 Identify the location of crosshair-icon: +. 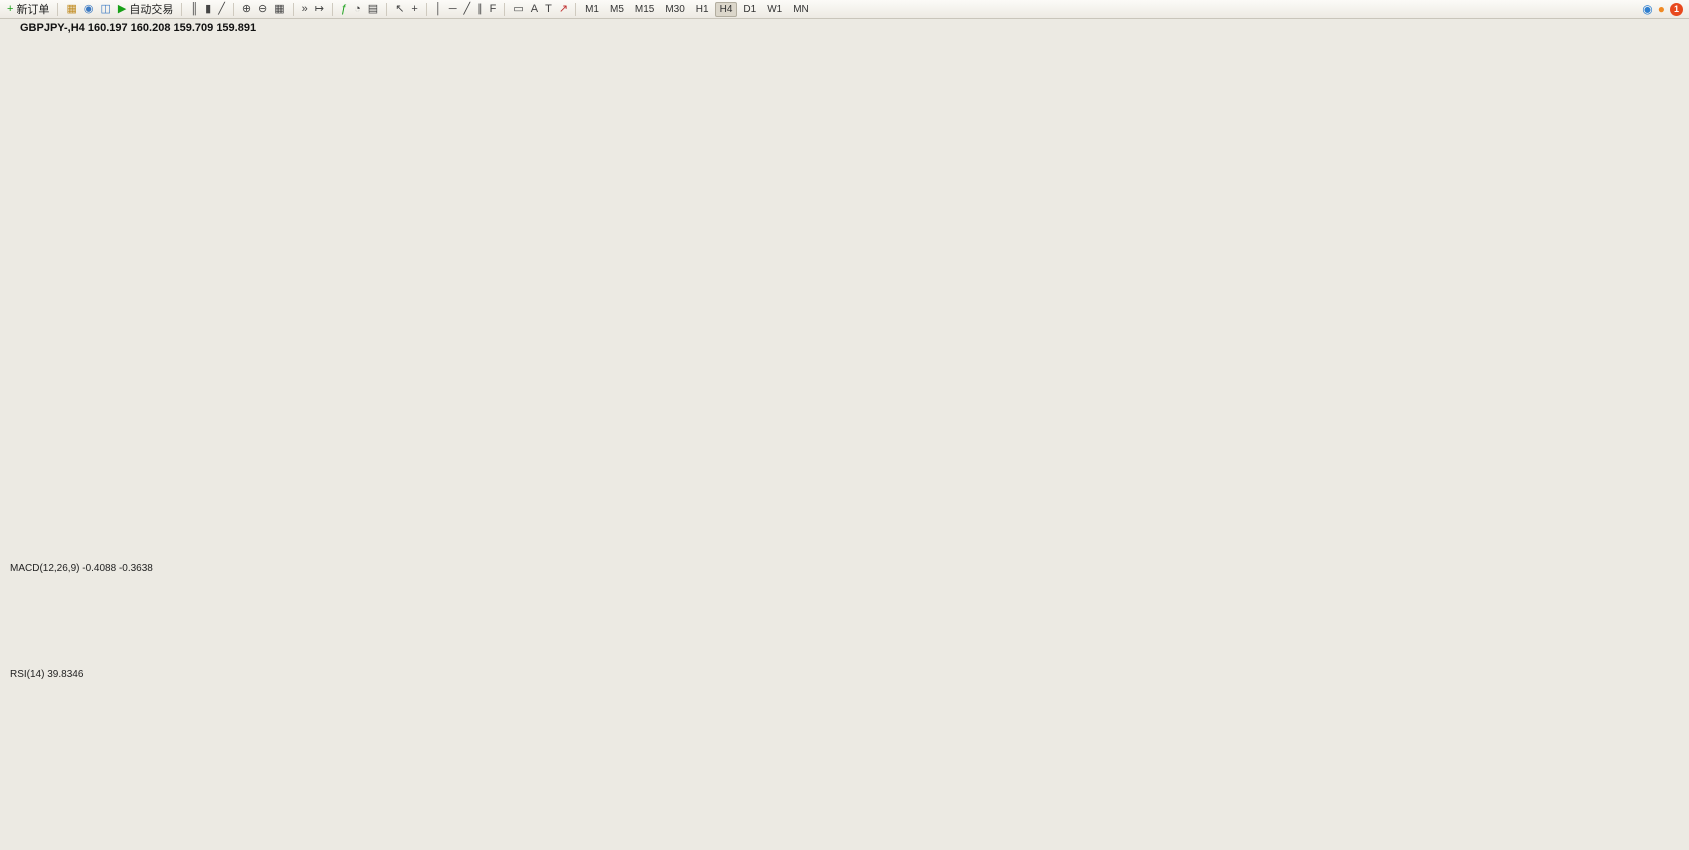
(414, 9).